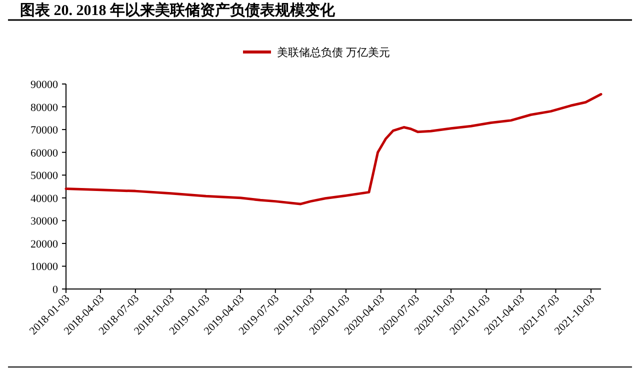 The width and height of the screenshot is (640, 371). What do you see at coordinates (178, 10) in the screenshot?
I see `chart-title: 图表 20. 2018 年以来美联储资产负债表规模变化` at bounding box center [178, 10].